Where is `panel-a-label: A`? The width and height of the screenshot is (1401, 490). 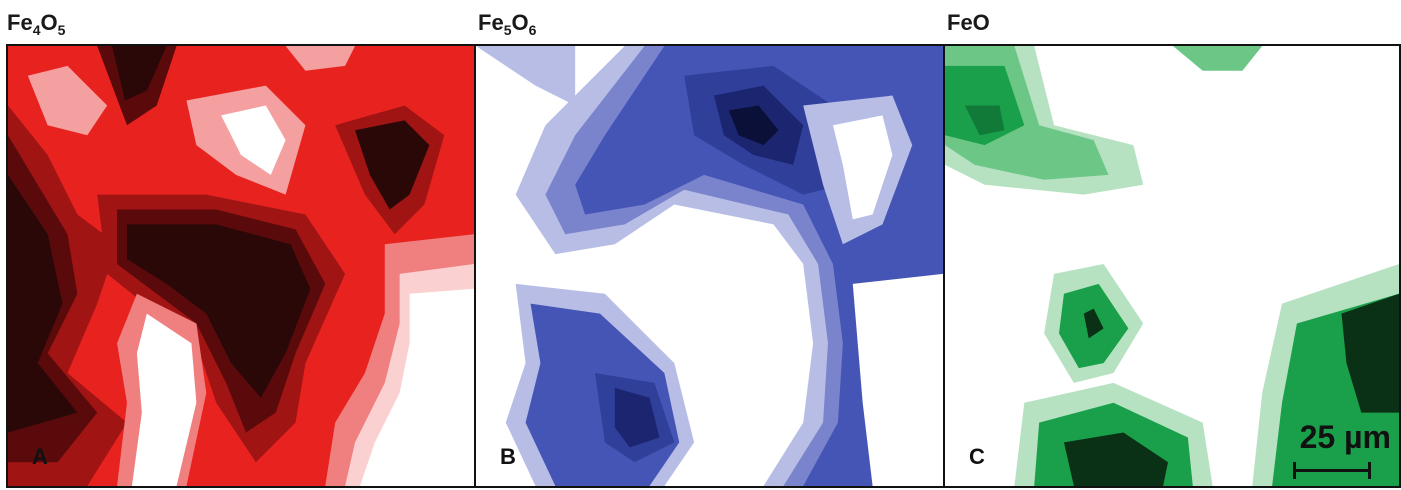 panel-a-label: A is located at coordinates (40, 456).